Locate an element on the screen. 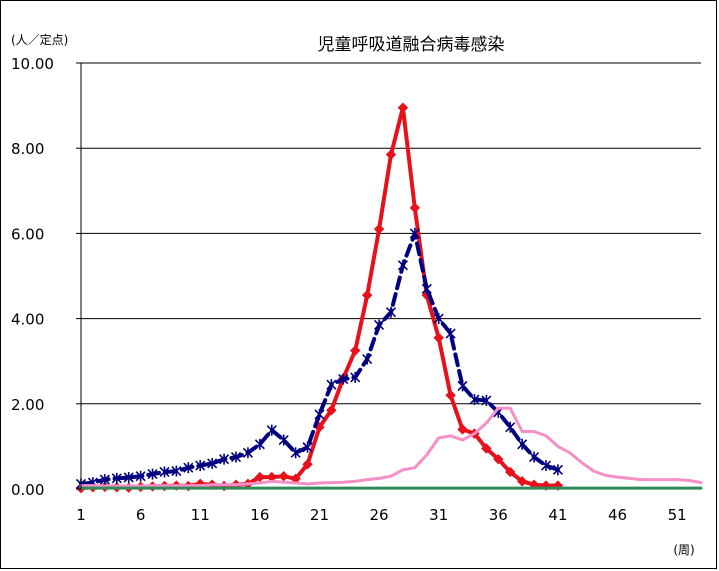  x-tick-label: 6 is located at coordinates (141, 515).